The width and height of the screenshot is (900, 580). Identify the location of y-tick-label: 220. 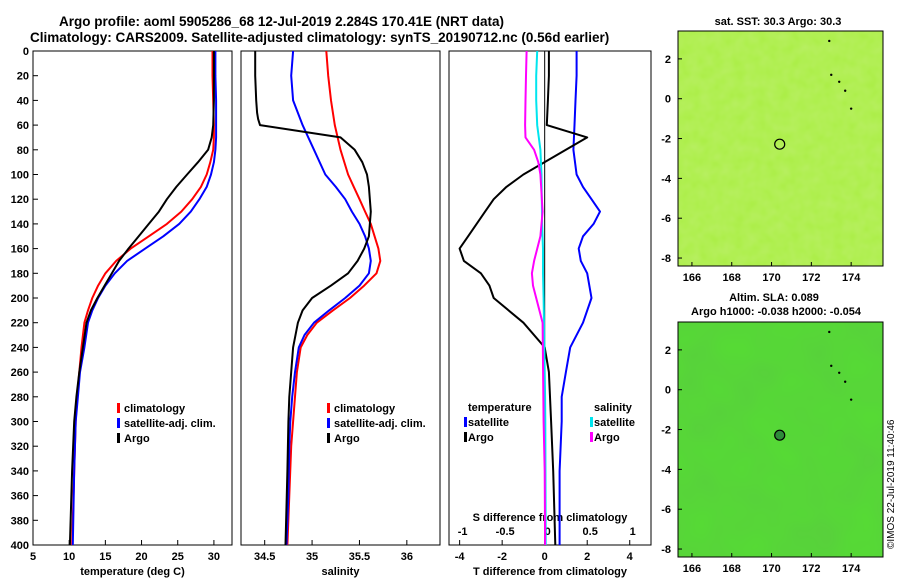
(20, 324).